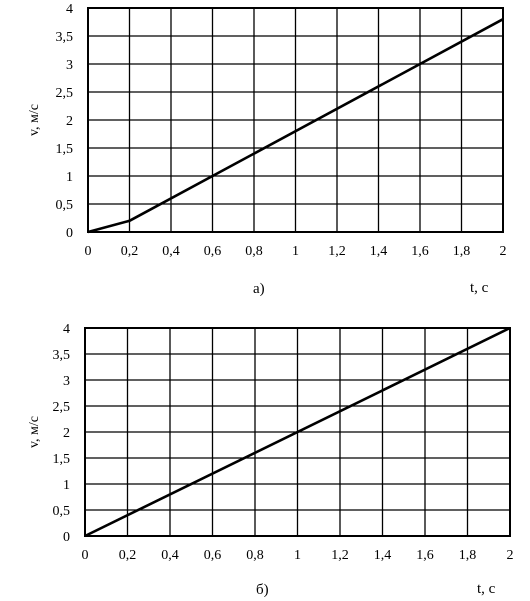  What do you see at coordinates (66, 485) in the screenshot?
I see `chart-b-y-tick-label: 1` at bounding box center [66, 485].